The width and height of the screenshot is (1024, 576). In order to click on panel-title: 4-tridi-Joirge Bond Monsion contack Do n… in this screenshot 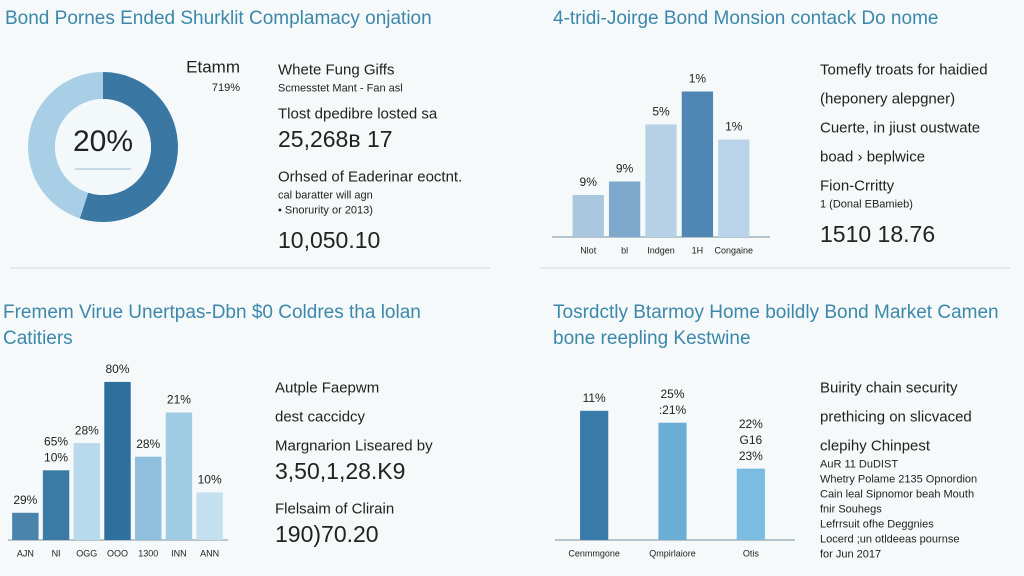, I will do `click(746, 18)`.